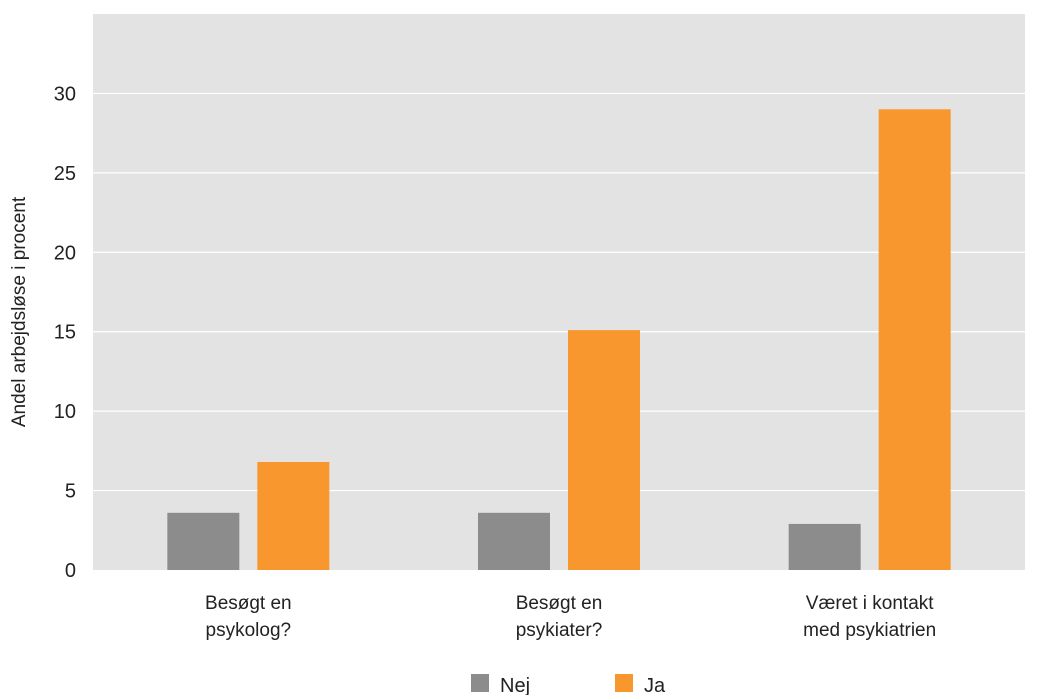 The height and width of the screenshot is (695, 1037). What do you see at coordinates (870, 603) in the screenshot?
I see `x-category-label: Været i kontakt` at bounding box center [870, 603].